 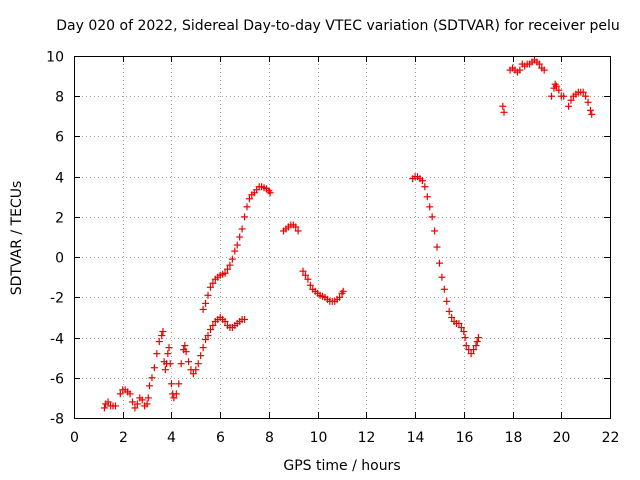 What do you see at coordinates (57, 299) in the screenshot?
I see `y-tick-label: -2` at bounding box center [57, 299].